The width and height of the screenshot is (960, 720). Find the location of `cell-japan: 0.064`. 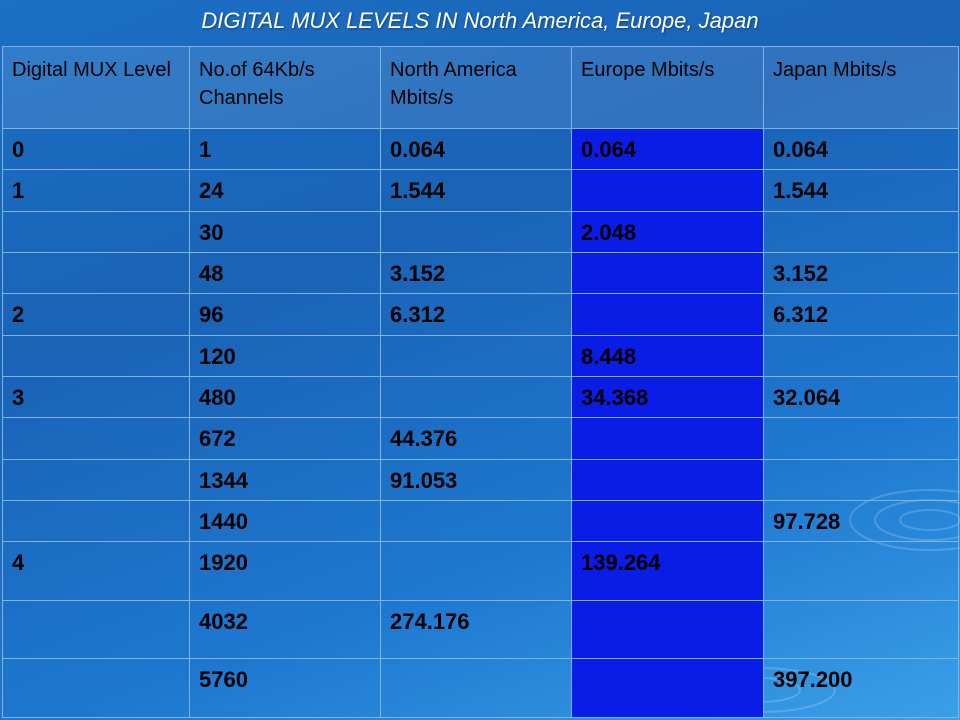

cell-japan: 0.064 is located at coordinates (861, 149).